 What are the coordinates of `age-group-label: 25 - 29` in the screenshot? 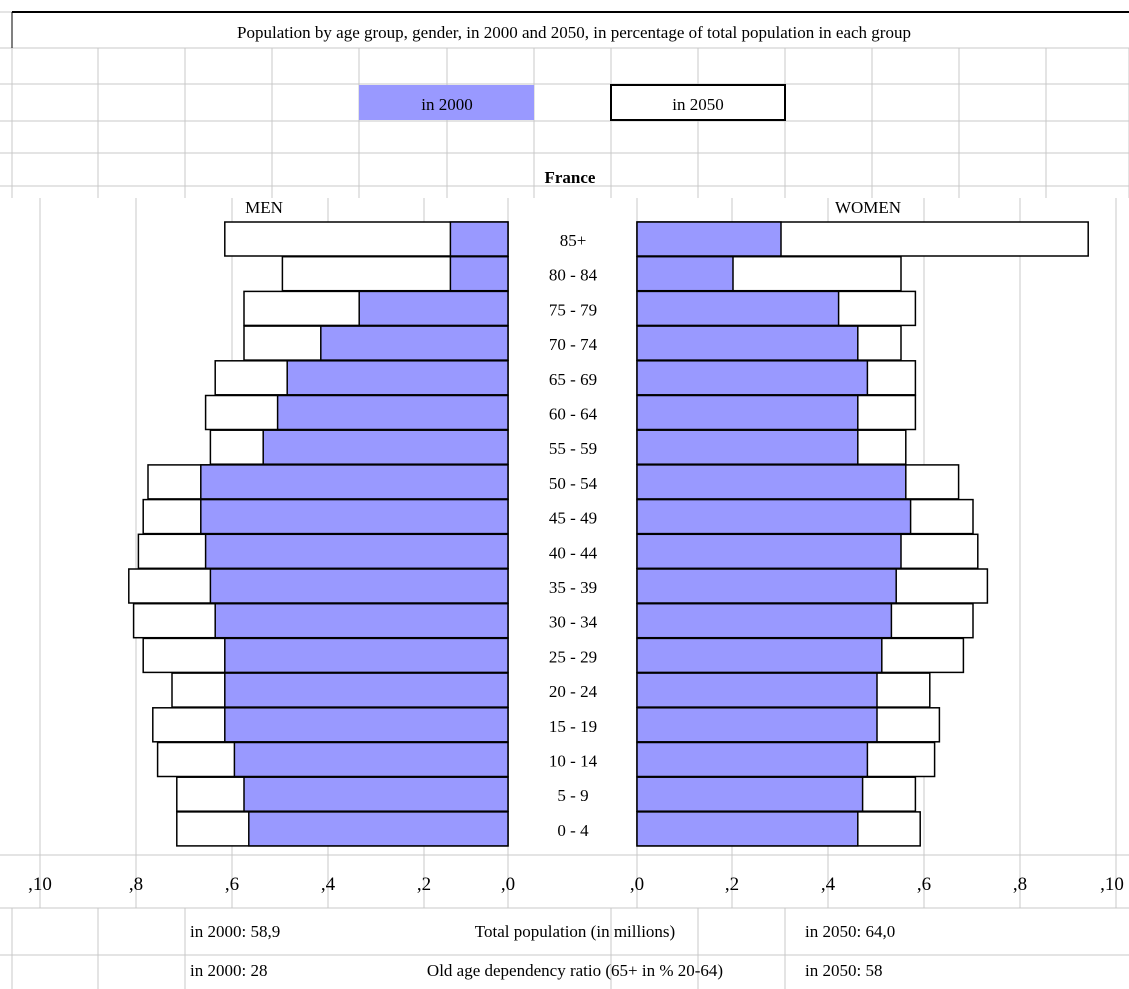 It's located at (573, 656).